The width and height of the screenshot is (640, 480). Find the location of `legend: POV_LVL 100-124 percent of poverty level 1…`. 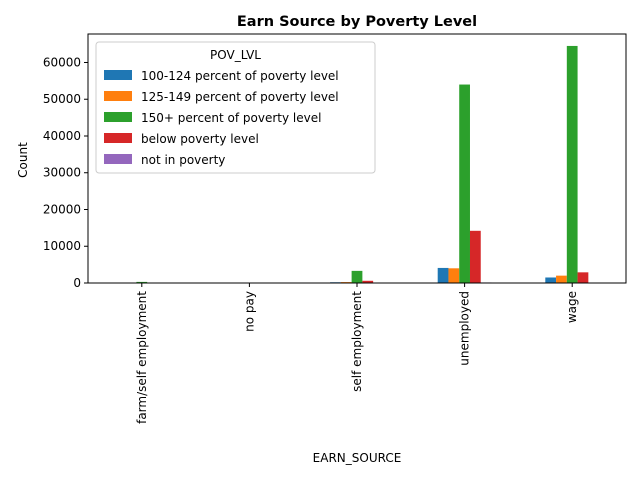

legend: POV_LVL 100-124 percent of poverty level 1… is located at coordinates (235, 107).